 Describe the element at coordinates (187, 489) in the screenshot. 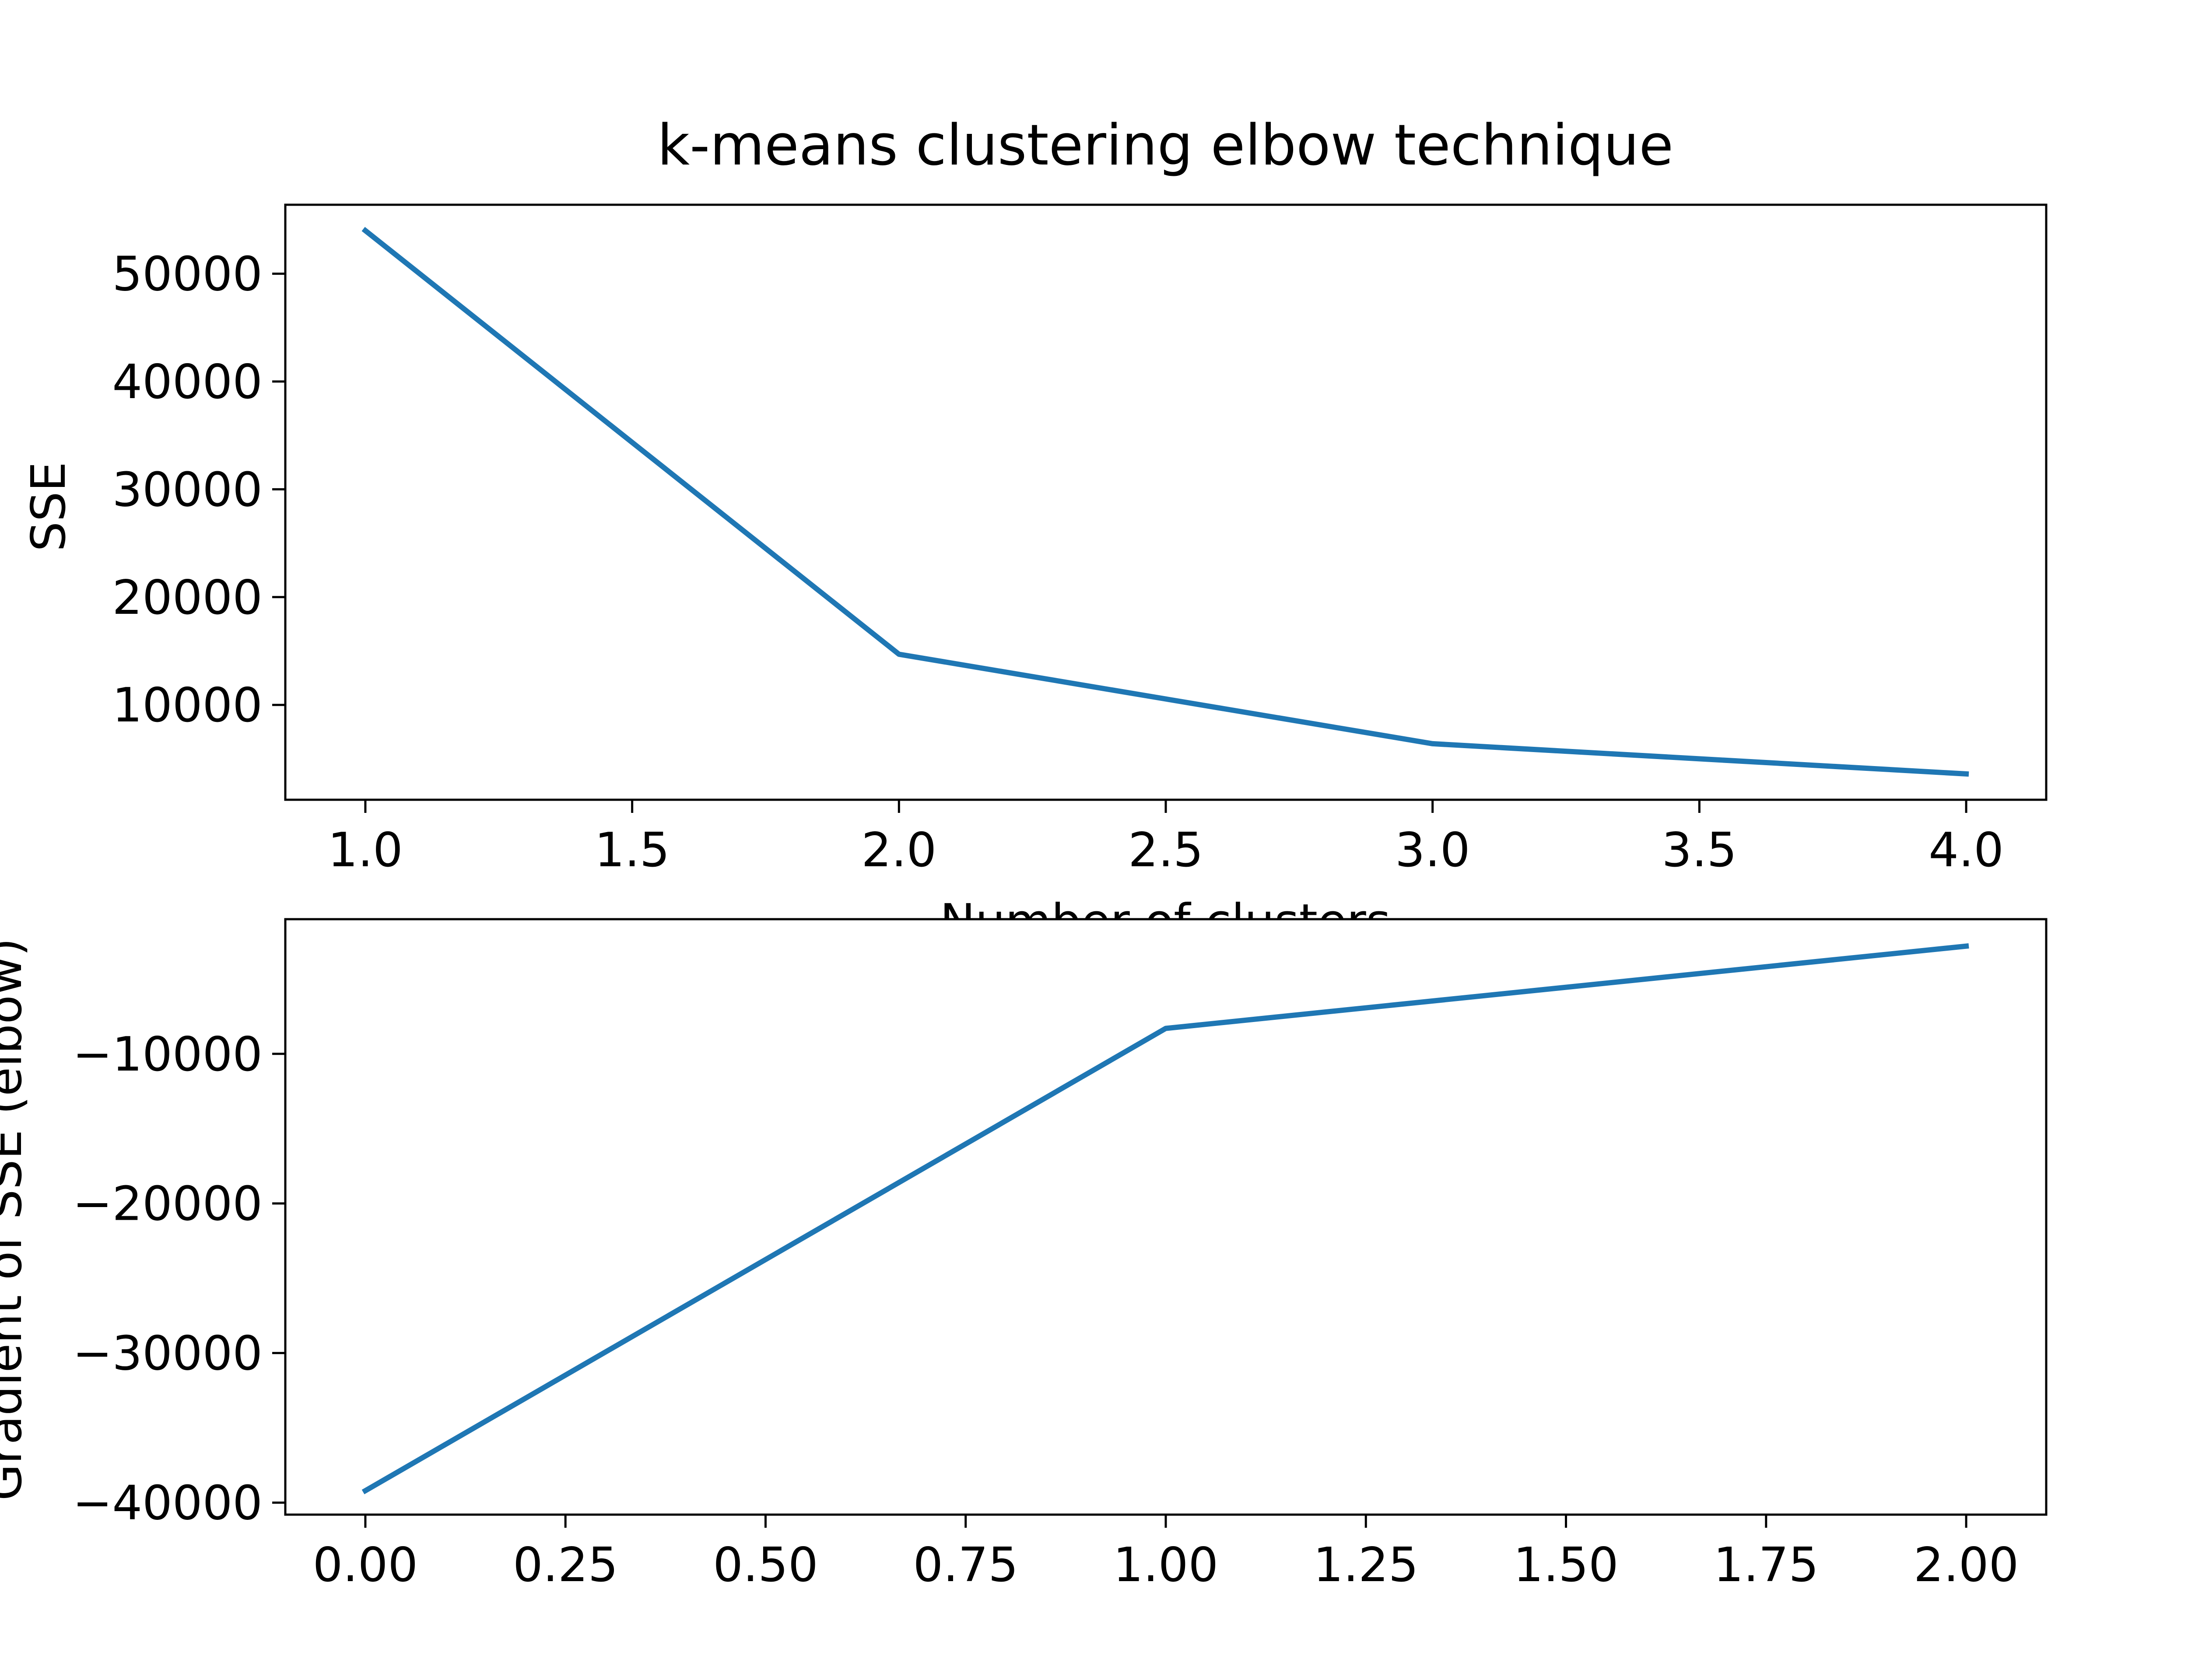

I see `y-tick-label-0-2: 30000` at that location.